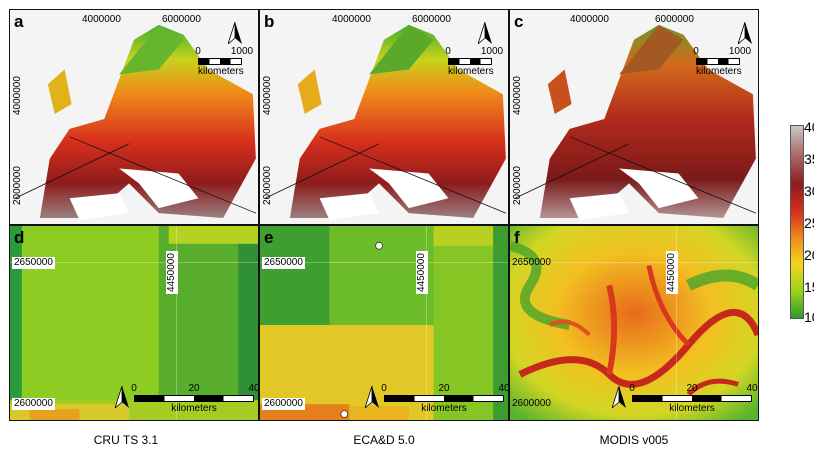 This screenshot has width=814, height=451. Describe the element at coordinates (809, 287) in the screenshot. I see `legend-tick: 15` at that location.